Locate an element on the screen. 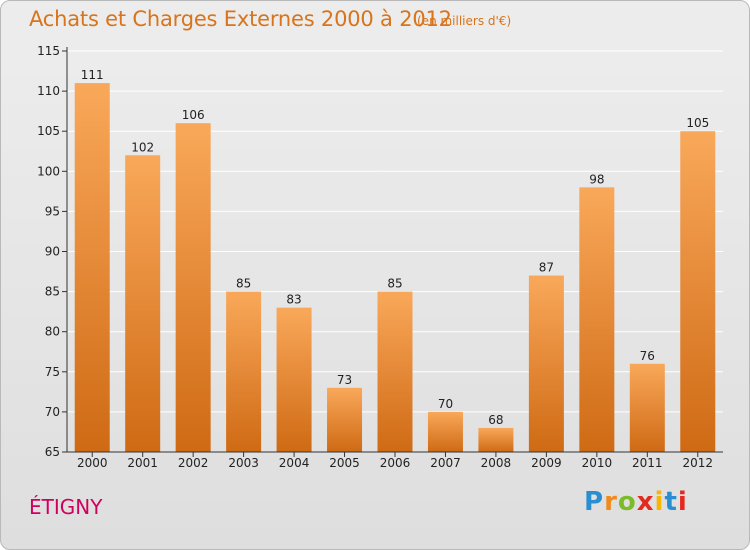  y-tick-label: 115 is located at coordinates (48, 51).